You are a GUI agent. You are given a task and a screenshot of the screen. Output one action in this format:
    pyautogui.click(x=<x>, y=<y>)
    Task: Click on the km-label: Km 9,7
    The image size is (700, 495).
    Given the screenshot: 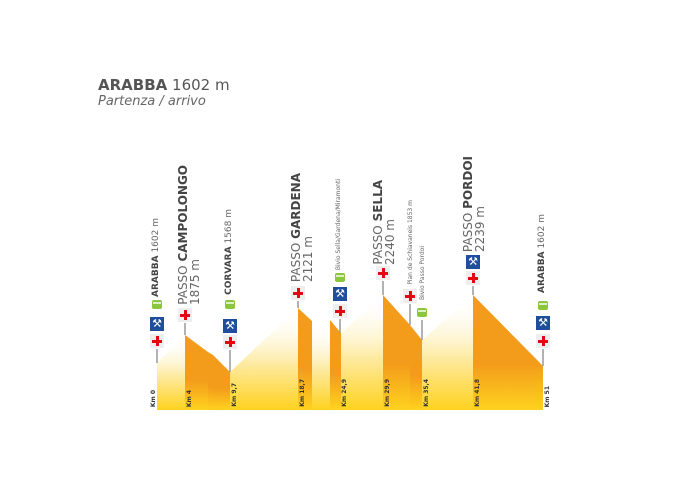 What is the action you would take?
    pyautogui.click(x=234, y=395)
    